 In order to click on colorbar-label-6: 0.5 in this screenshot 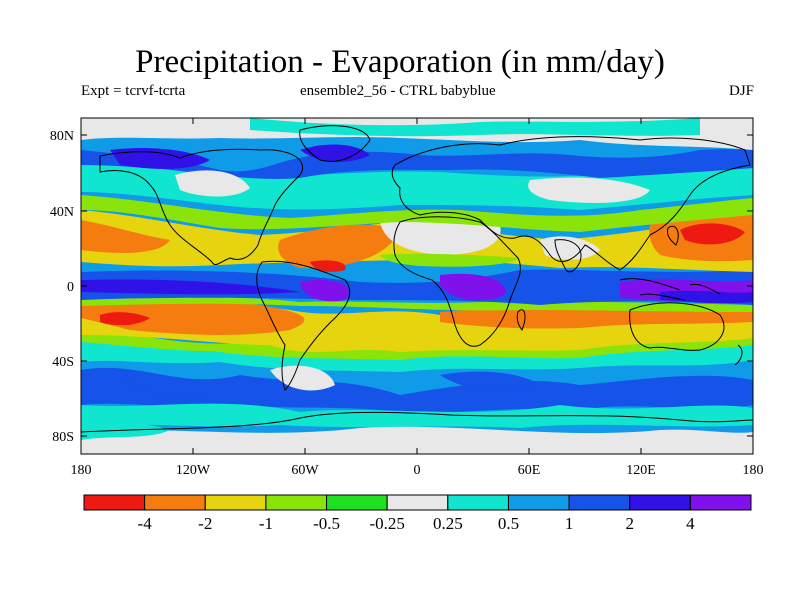, I will do `click(508, 523)`.